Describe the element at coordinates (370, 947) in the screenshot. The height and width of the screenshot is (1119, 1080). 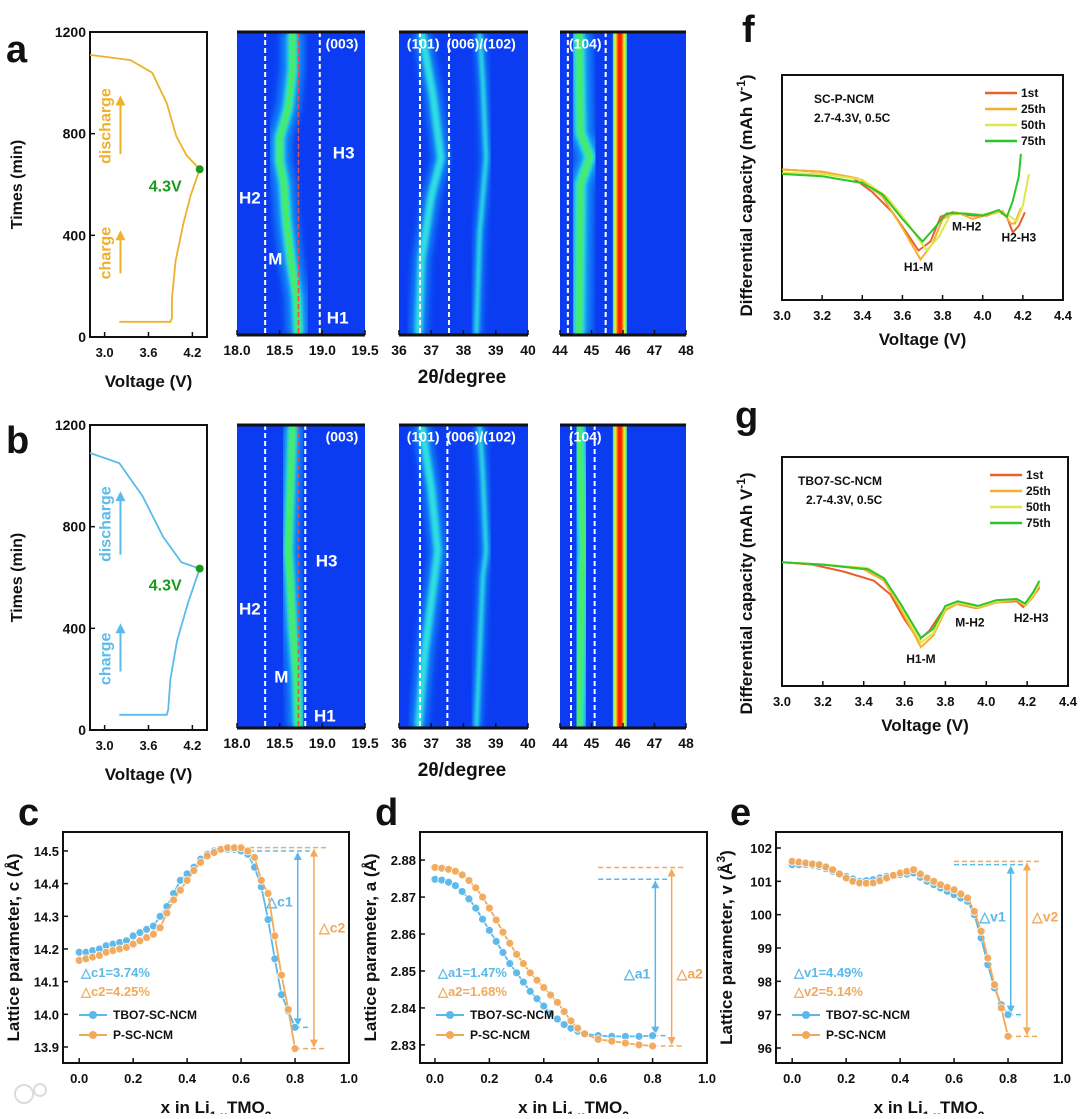
I see `y-axis-label: Lattice parameter, a (Å)` at that location.